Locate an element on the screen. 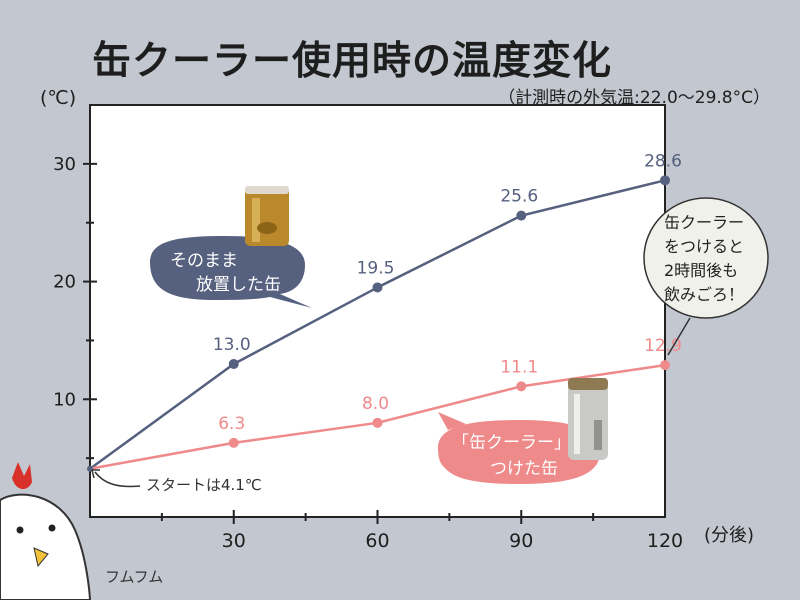 This screenshot has height=600, width=800. start-note-text: スタートは4.1℃ is located at coordinates (204, 485).